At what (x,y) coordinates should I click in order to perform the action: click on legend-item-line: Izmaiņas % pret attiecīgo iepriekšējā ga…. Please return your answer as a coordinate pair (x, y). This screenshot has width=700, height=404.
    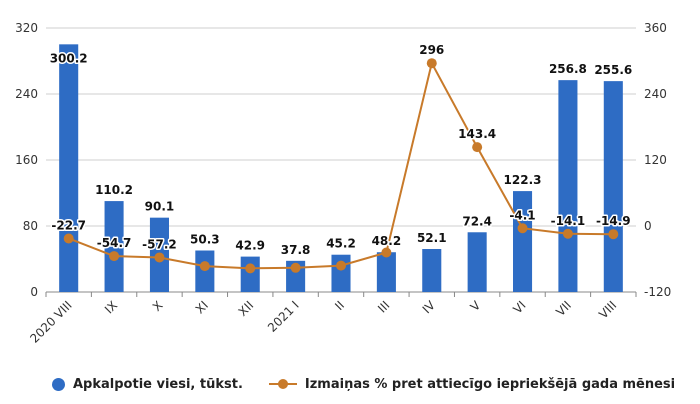
    Looking at the image, I should click on (472, 384).